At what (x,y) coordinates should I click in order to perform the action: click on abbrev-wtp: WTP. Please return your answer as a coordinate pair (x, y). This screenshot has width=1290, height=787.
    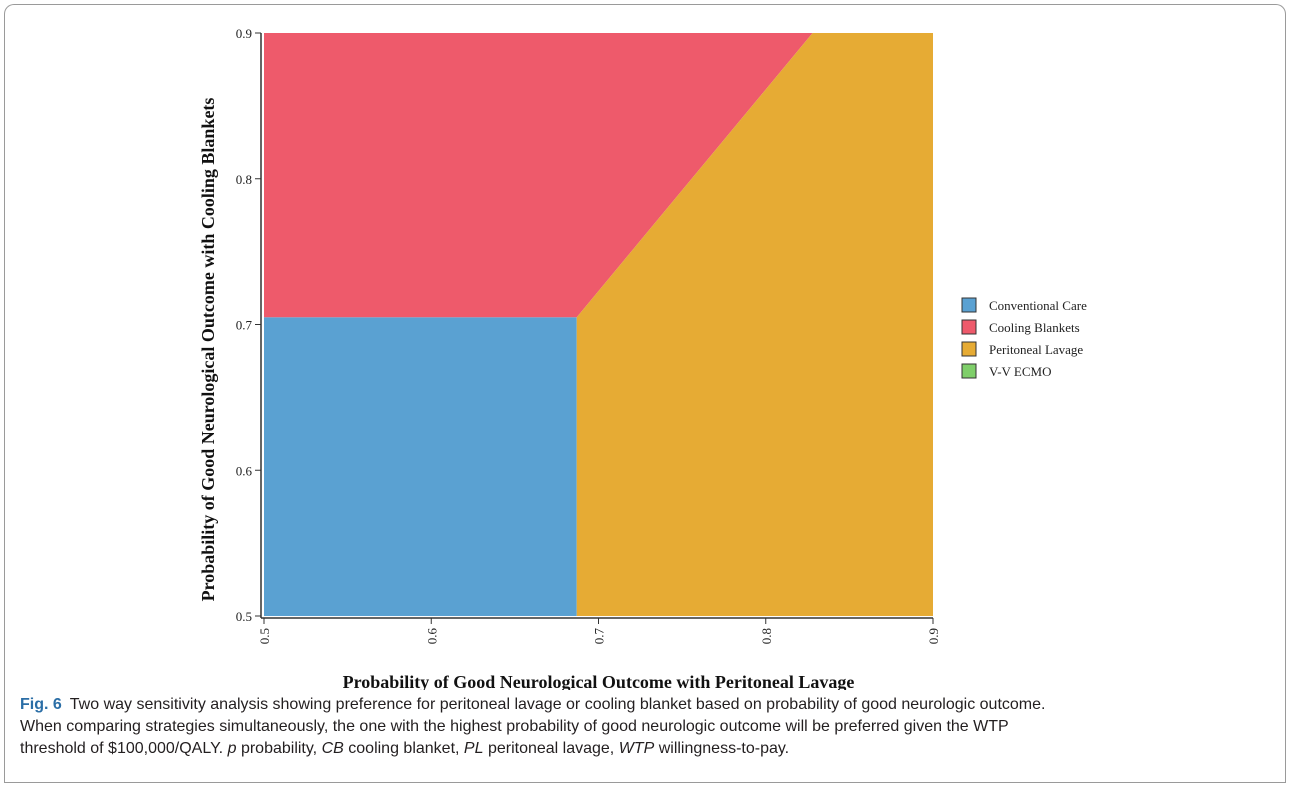
    Looking at the image, I should click on (636, 748).